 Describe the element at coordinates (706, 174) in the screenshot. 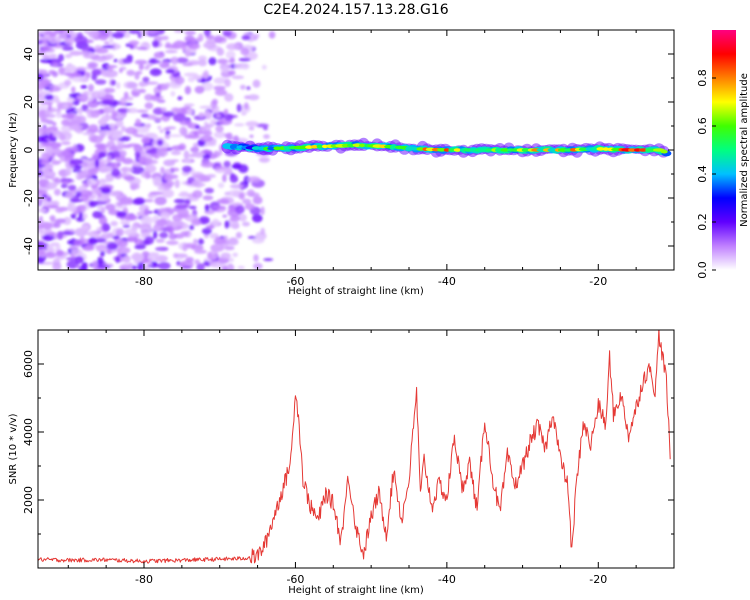

I see `colorbar-ticks: 0.0 0.2 0.4 0.6 0.8` at that location.